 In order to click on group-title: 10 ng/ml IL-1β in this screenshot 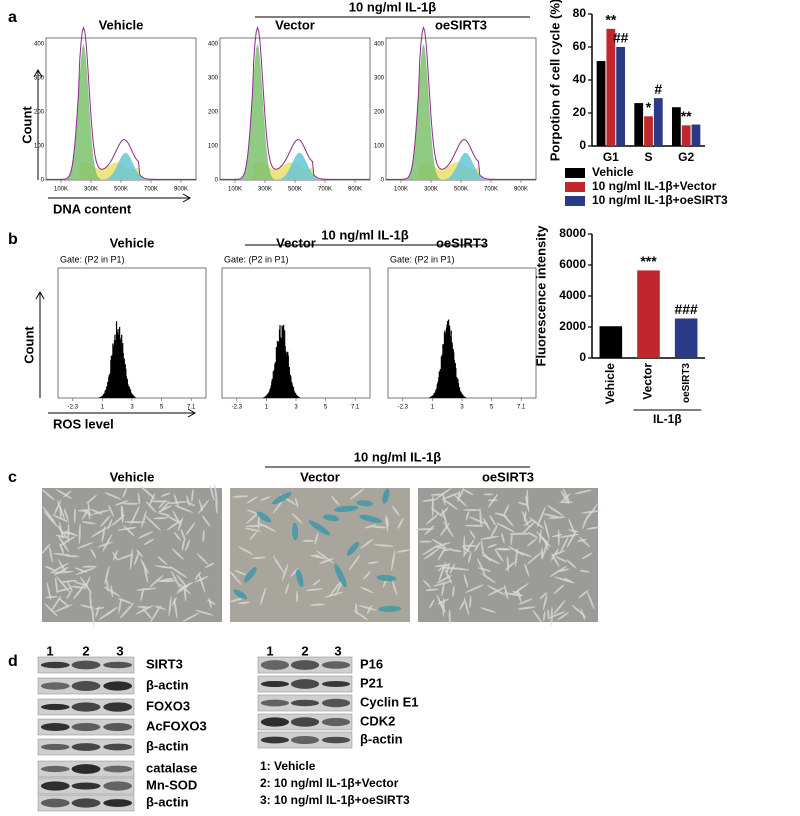, I will do `click(364, 234)`.